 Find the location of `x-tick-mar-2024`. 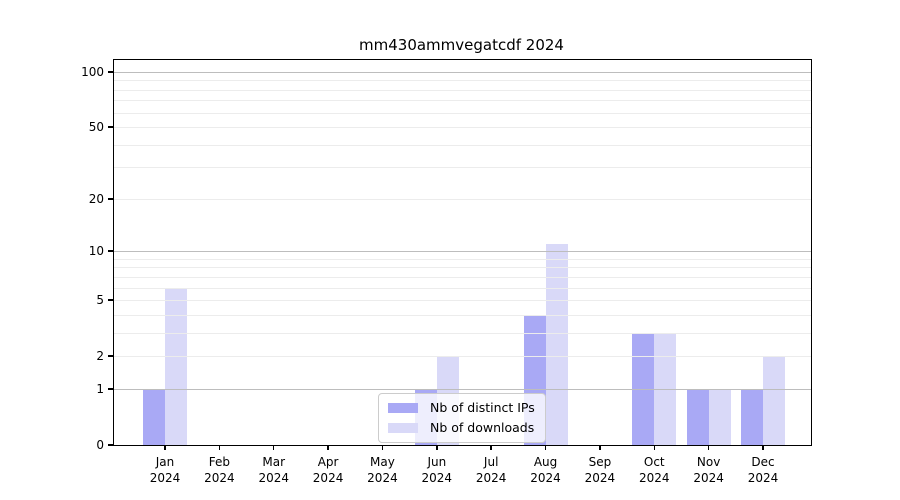

x-tick-mar-2024 is located at coordinates (273, 447).